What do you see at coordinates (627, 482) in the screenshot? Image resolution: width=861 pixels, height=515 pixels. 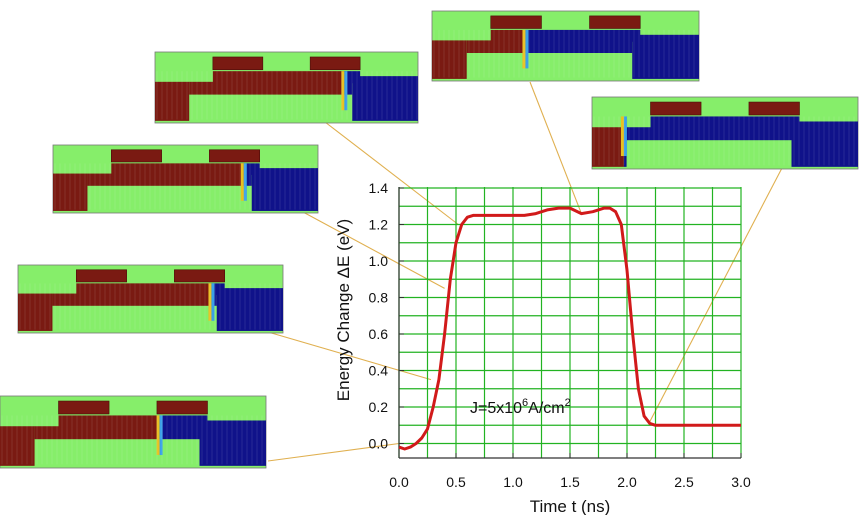 I see `x-tick-label: 2.0` at bounding box center [627, 482].